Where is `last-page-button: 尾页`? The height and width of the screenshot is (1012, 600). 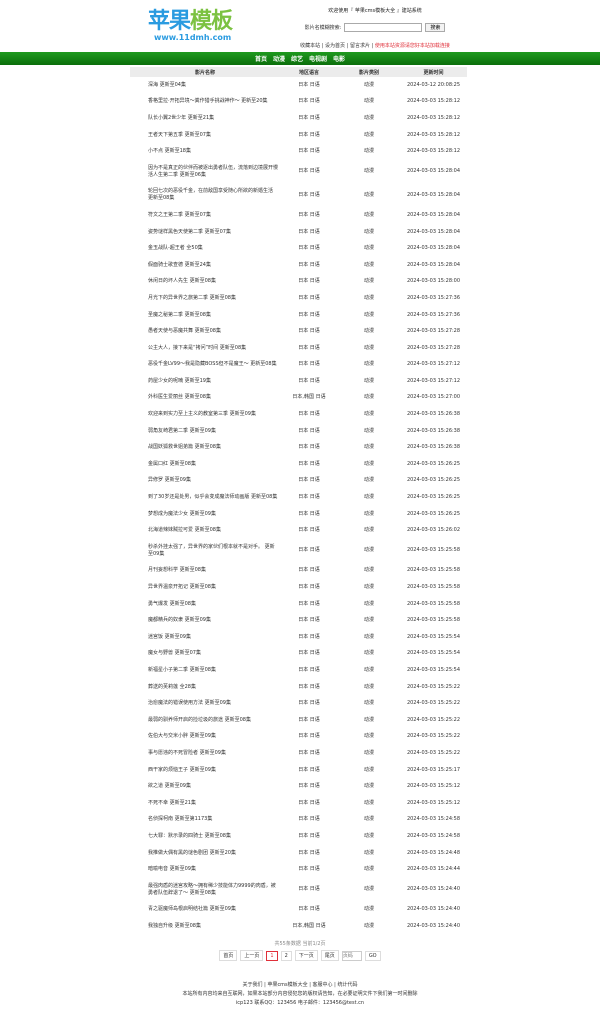
last-page-button: 尾页 is located at coordinates (329, 955).